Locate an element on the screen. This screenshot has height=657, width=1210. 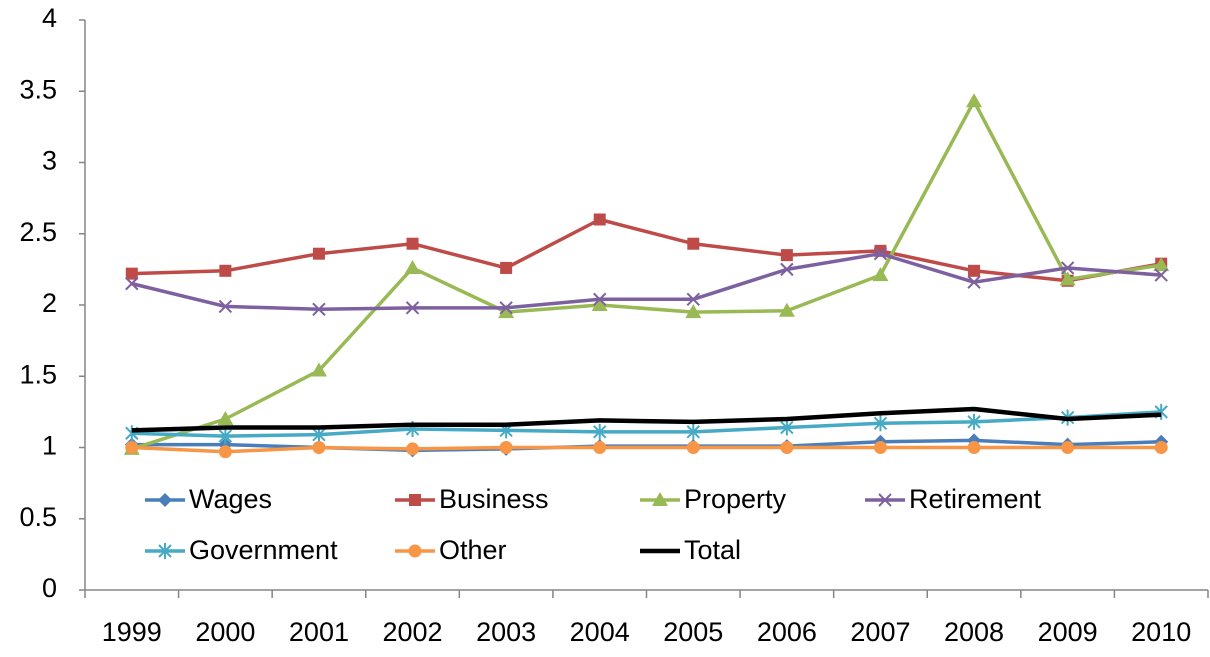
y-tick-label: 1 is located at coordinates (49, 446).